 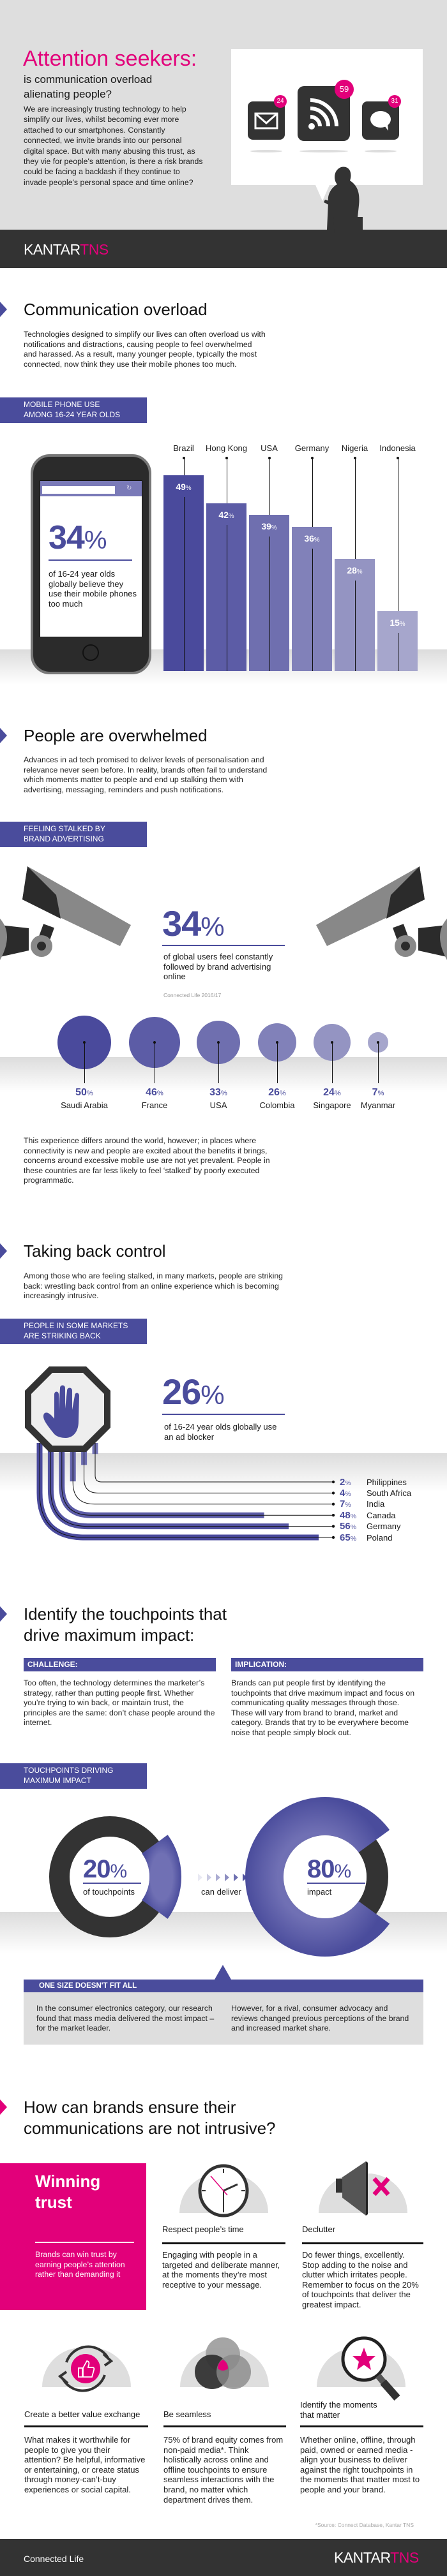 What do you see at coordinates (223, 2018) in the screenshot?
I see `one-size-box` at bounding box center [223, 2018].